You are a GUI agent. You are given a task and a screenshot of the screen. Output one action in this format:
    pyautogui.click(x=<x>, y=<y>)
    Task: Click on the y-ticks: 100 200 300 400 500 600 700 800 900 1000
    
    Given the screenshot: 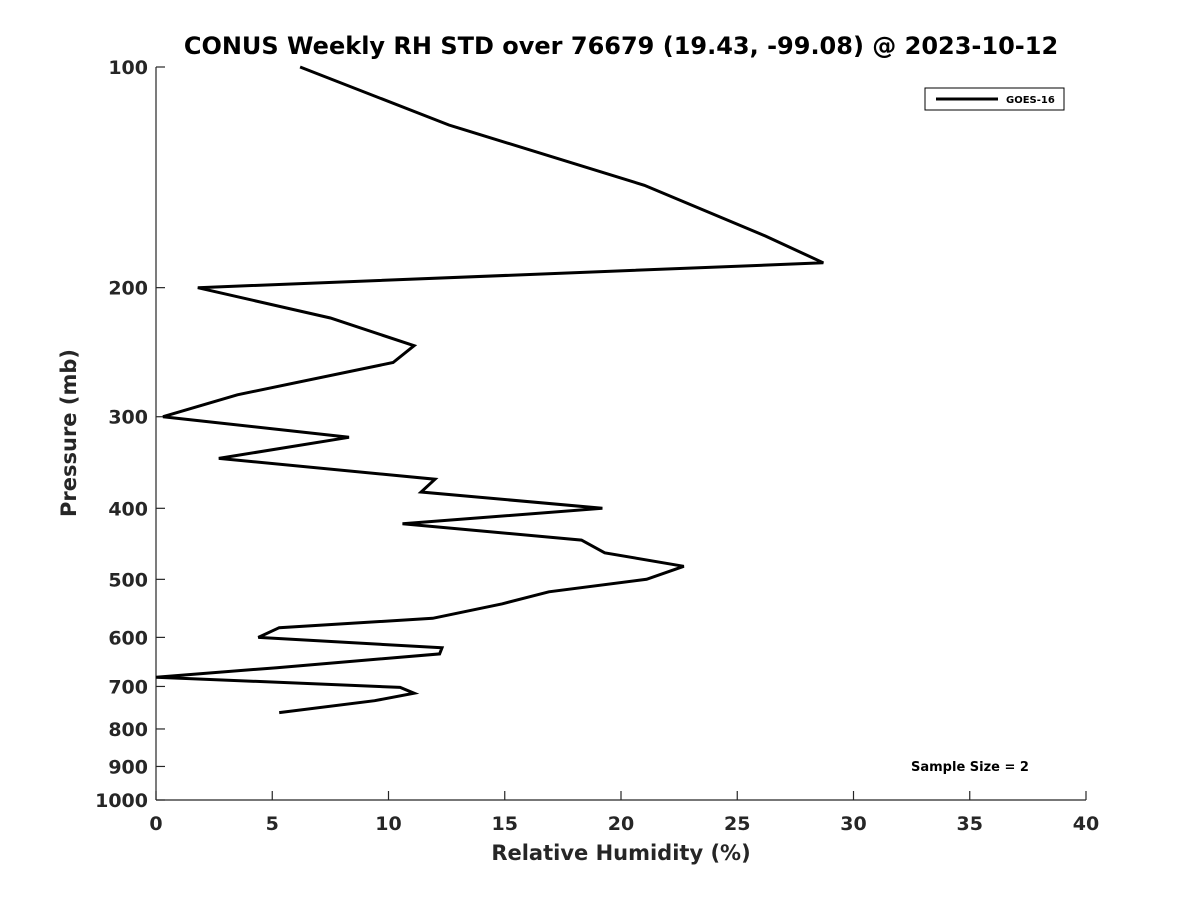 What is the action you would take?
    pyautogui.click(x=130, y=434)
    